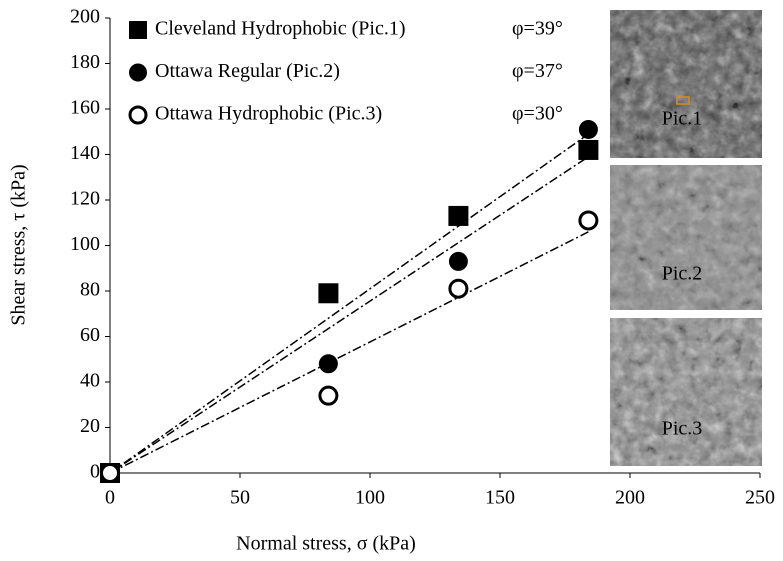 Image resolution: width=783 pixels, height=561 pixels. Describe the element at coordinates (760, 498) in the screenshot. I see `x-tick-label: 250` at that location.